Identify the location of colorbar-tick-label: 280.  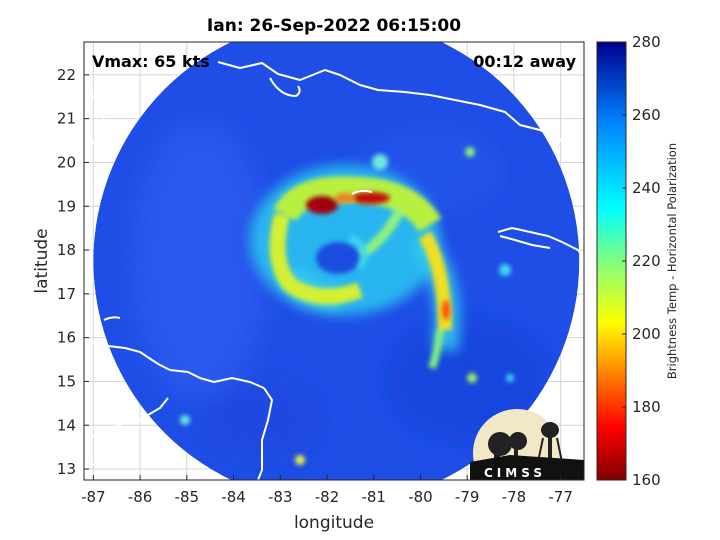
(646, 42).